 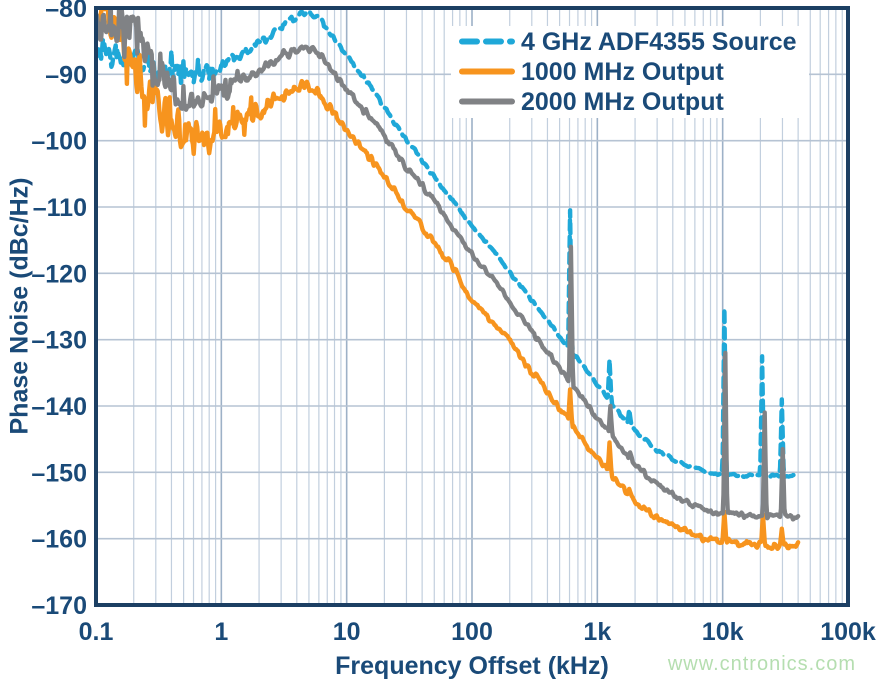 I want to click on y-tick-label: –100, so click(x=59, y=142).